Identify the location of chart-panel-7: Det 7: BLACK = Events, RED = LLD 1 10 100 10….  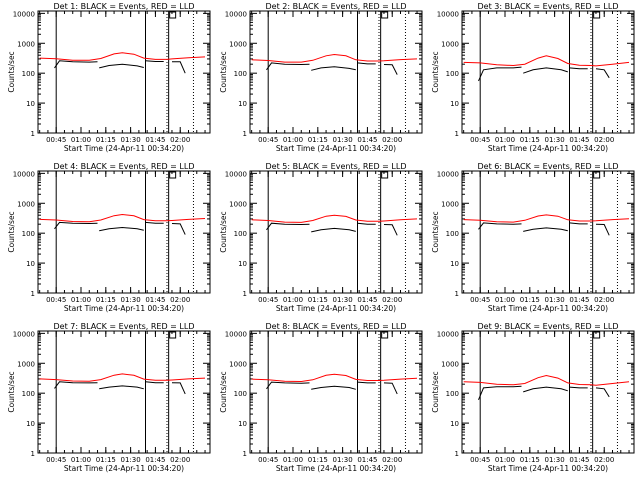
(109, 397).